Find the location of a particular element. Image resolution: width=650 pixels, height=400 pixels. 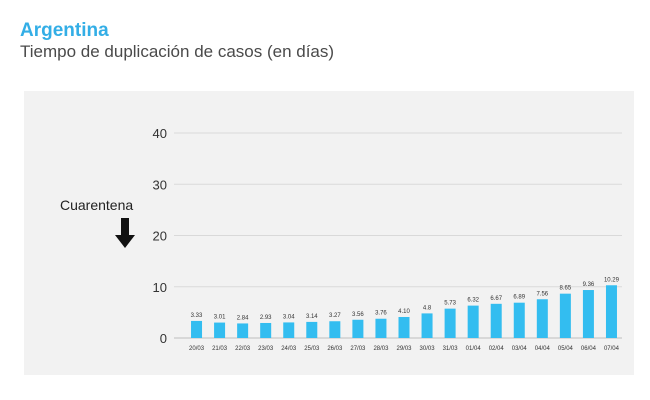

chart-subtitle: Tiempo de duplicación de casos (en días) is located at coordinates (177, 51).